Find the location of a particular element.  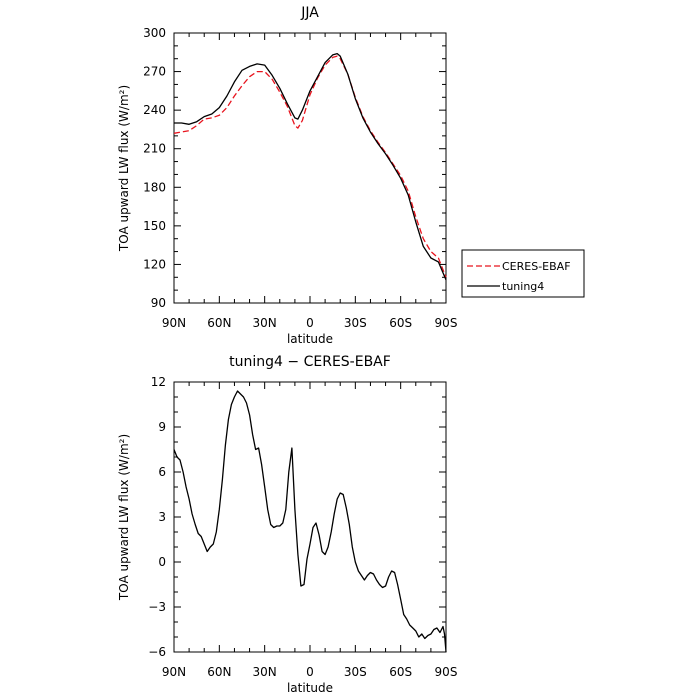

chart-title: JJA is located at coordinates (309, 13).